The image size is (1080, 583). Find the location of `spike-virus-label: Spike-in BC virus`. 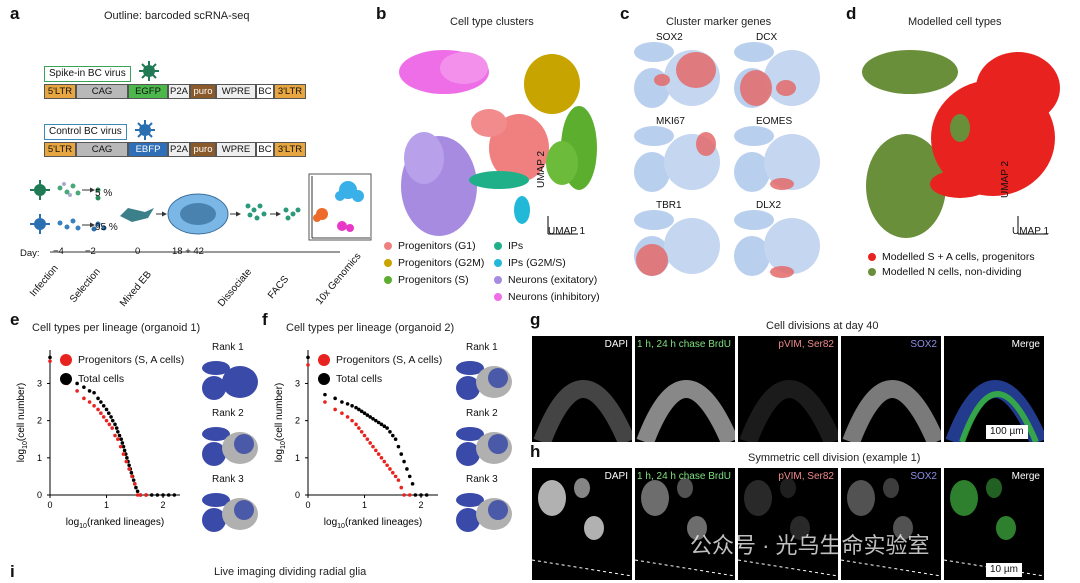

spike-virus-label: Spike-in BC virus is located at coordinates (87, 74).